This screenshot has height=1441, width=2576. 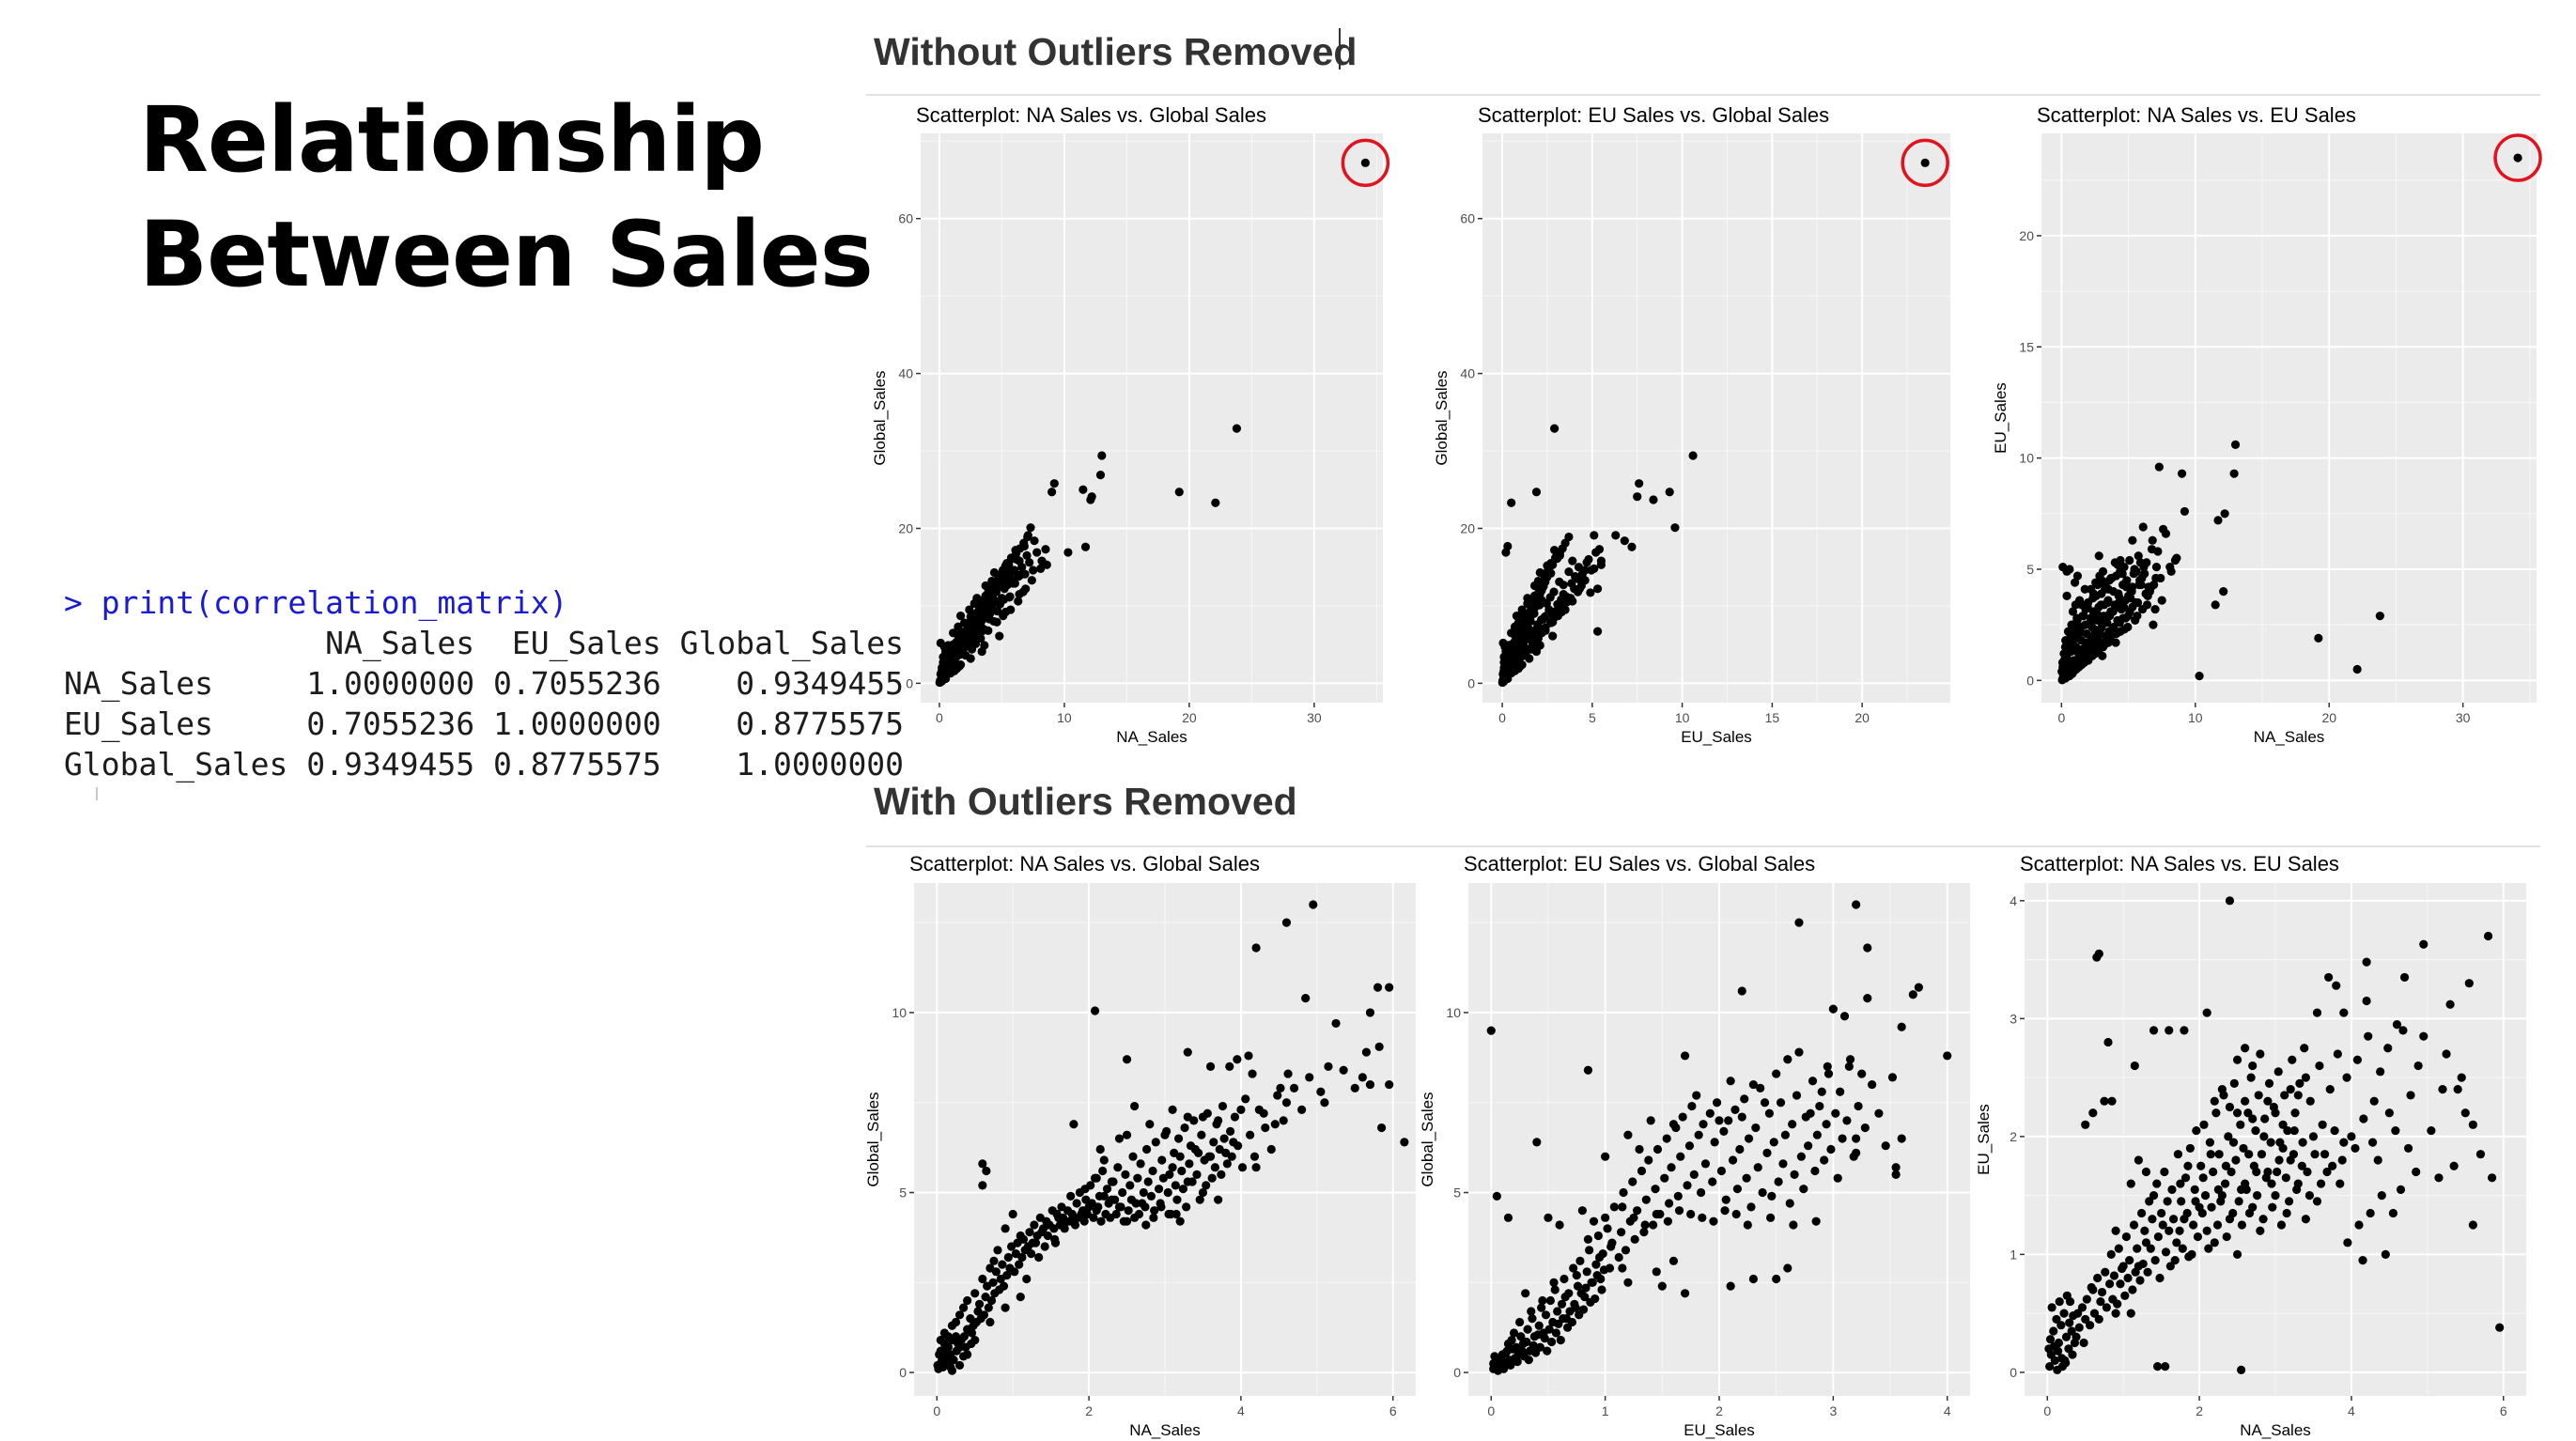 I want to click on y-tick-label: 20, so click(x=905, y=527).